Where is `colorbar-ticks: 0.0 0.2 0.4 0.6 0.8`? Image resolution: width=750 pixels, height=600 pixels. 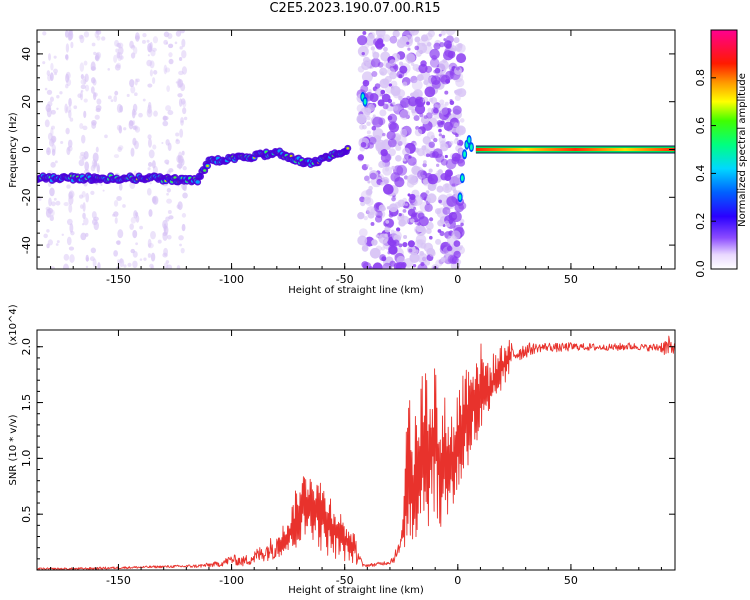 colorbar-ticks: 0.0 0.2 0.4 0.6 0.8 is located at coordinates (705, 173).